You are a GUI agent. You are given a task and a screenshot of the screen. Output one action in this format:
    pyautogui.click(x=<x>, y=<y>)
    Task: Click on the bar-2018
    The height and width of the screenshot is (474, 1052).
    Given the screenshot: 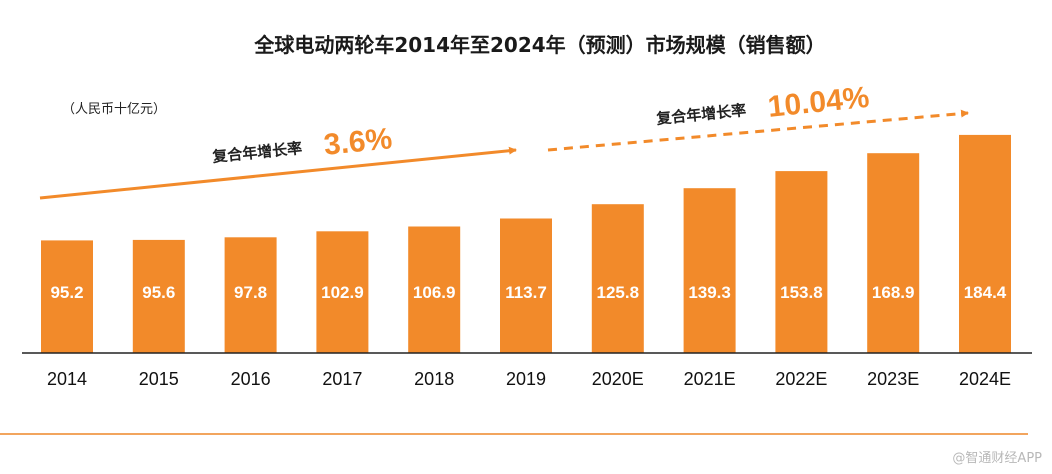 What is the action you would take?
    pyautogui.click(x=434, y=289)
    